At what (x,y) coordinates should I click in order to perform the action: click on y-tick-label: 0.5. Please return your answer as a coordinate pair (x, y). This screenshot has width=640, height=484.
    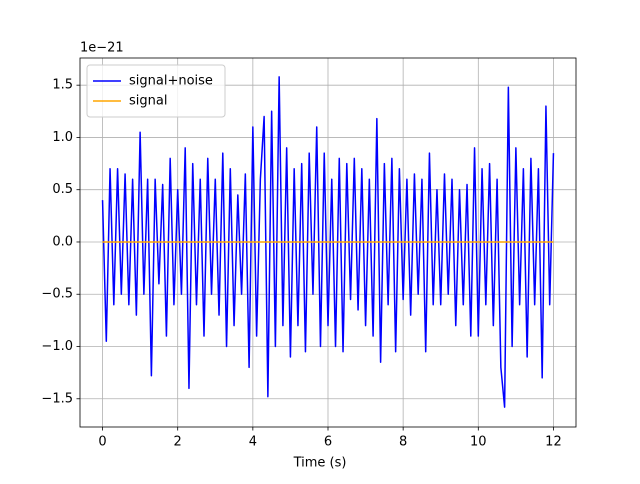
    Looking at the image, I should click on (62, 189).